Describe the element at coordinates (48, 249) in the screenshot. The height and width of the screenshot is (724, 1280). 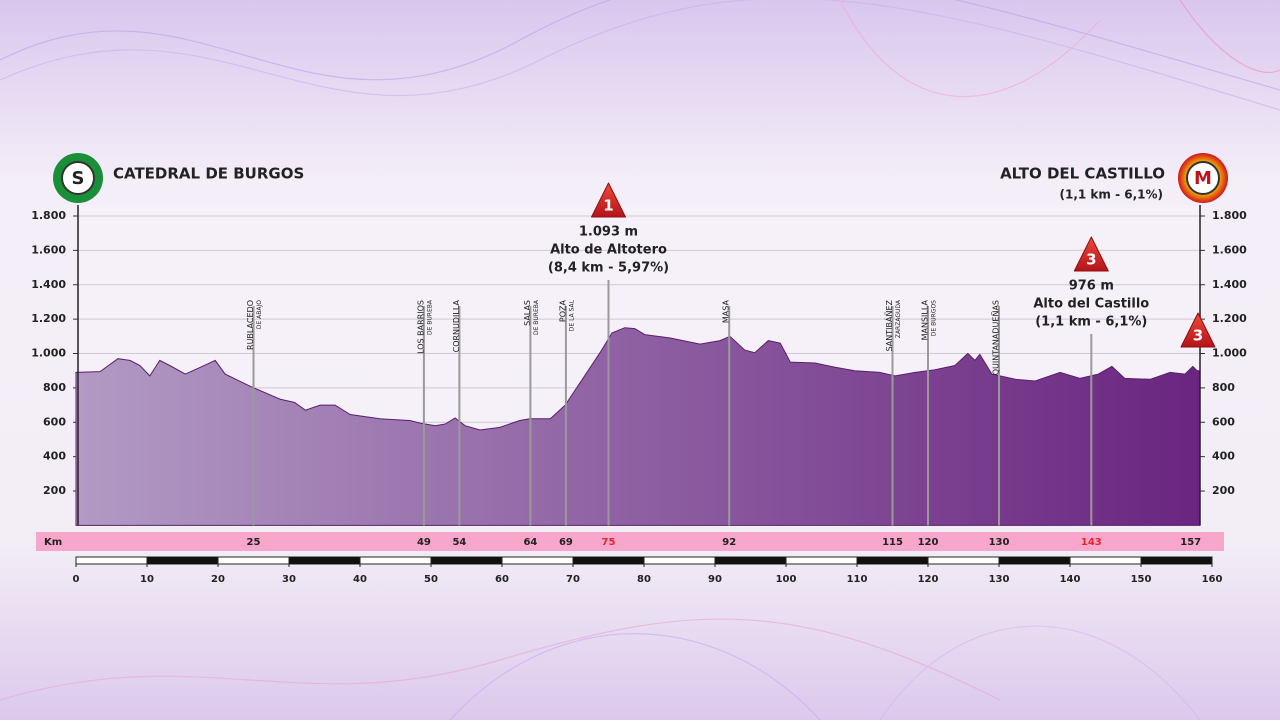
I see `y-tick-label: 1.600` at that location.